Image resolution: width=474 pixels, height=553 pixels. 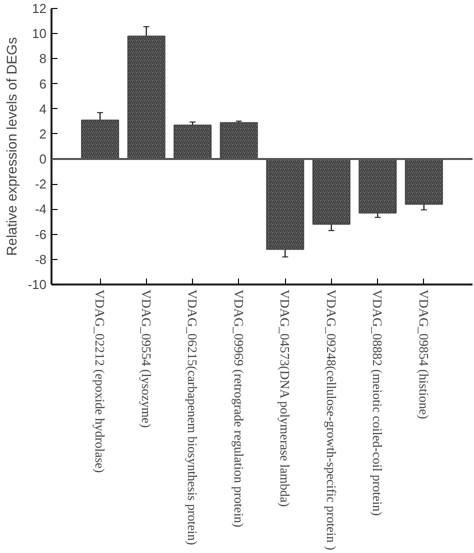 What do you see at coordinates (39, 34) in the screenshot?
I see `y-tick-label: 10` at bounding box center [39, 34].